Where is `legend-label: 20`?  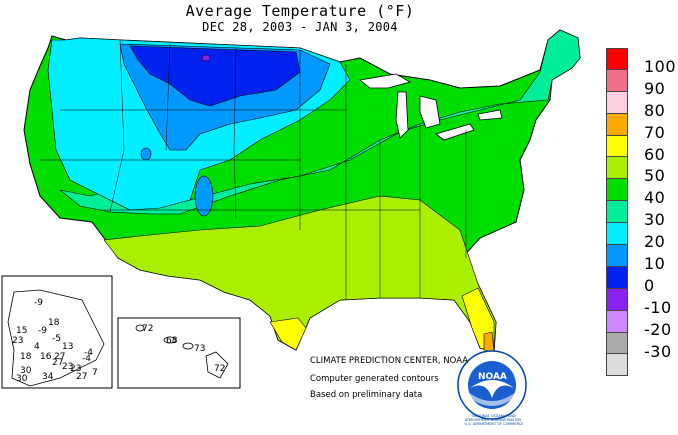 legend-label: 20 is located at coordinates (655, 242).